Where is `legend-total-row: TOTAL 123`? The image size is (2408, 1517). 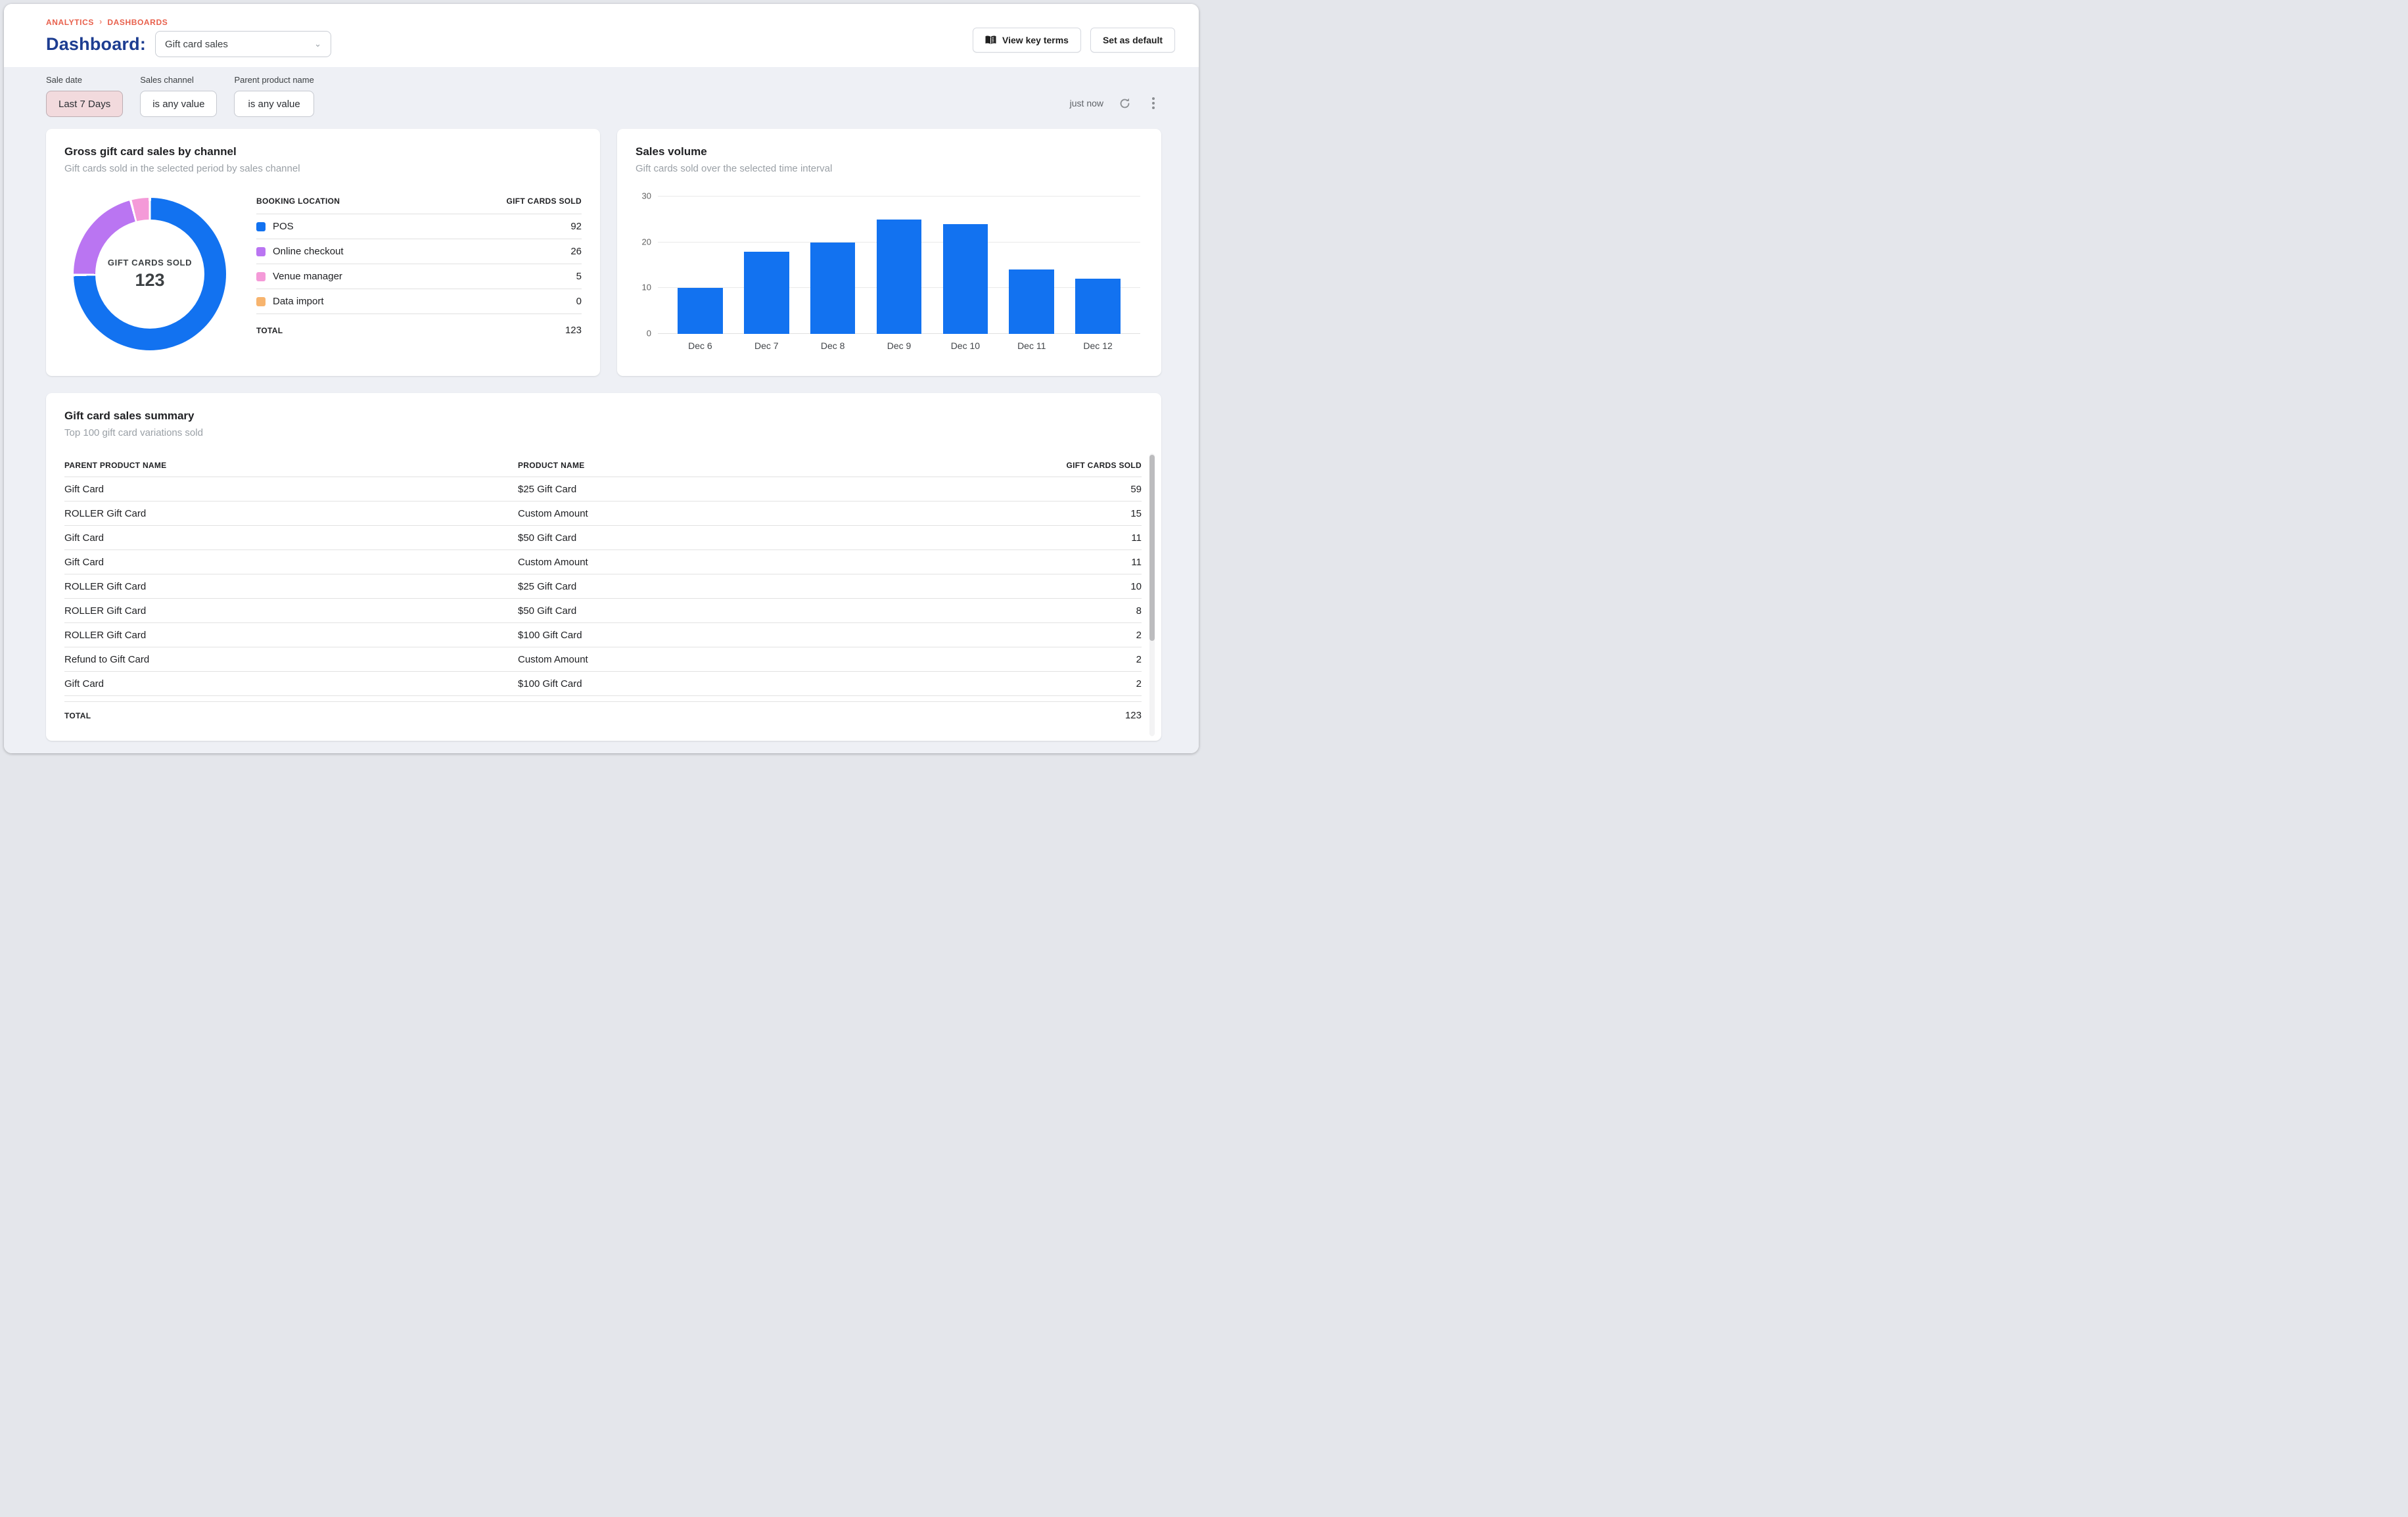 legend-total-row: TOTAL 123 is located at coordinates (419, 326).